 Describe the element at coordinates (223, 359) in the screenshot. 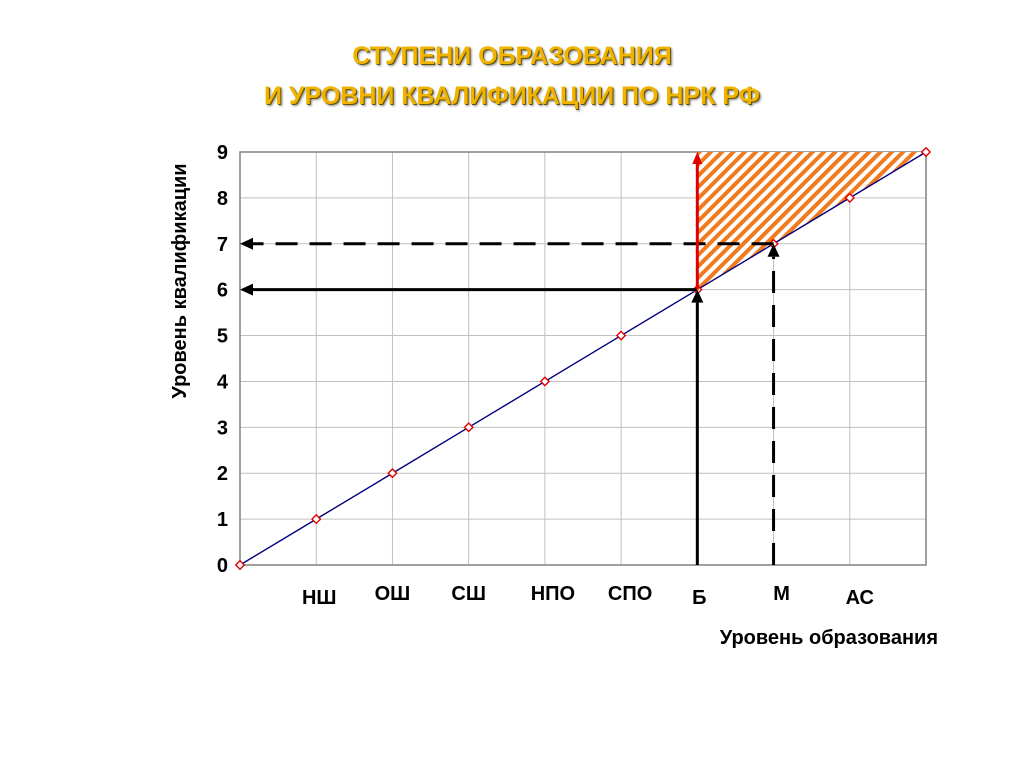

I see `y-tick-labels: 0 1 2 3 4 5 6 7 8 9` at that location.